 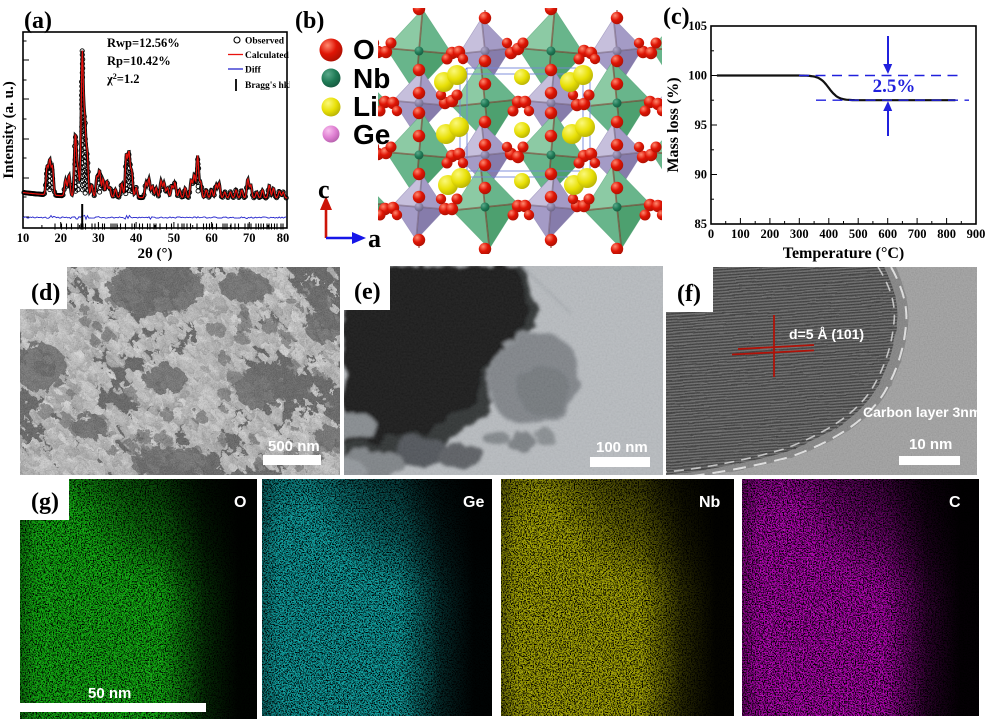 I want to click on svg-text: 10, so click(x=23, y=238).